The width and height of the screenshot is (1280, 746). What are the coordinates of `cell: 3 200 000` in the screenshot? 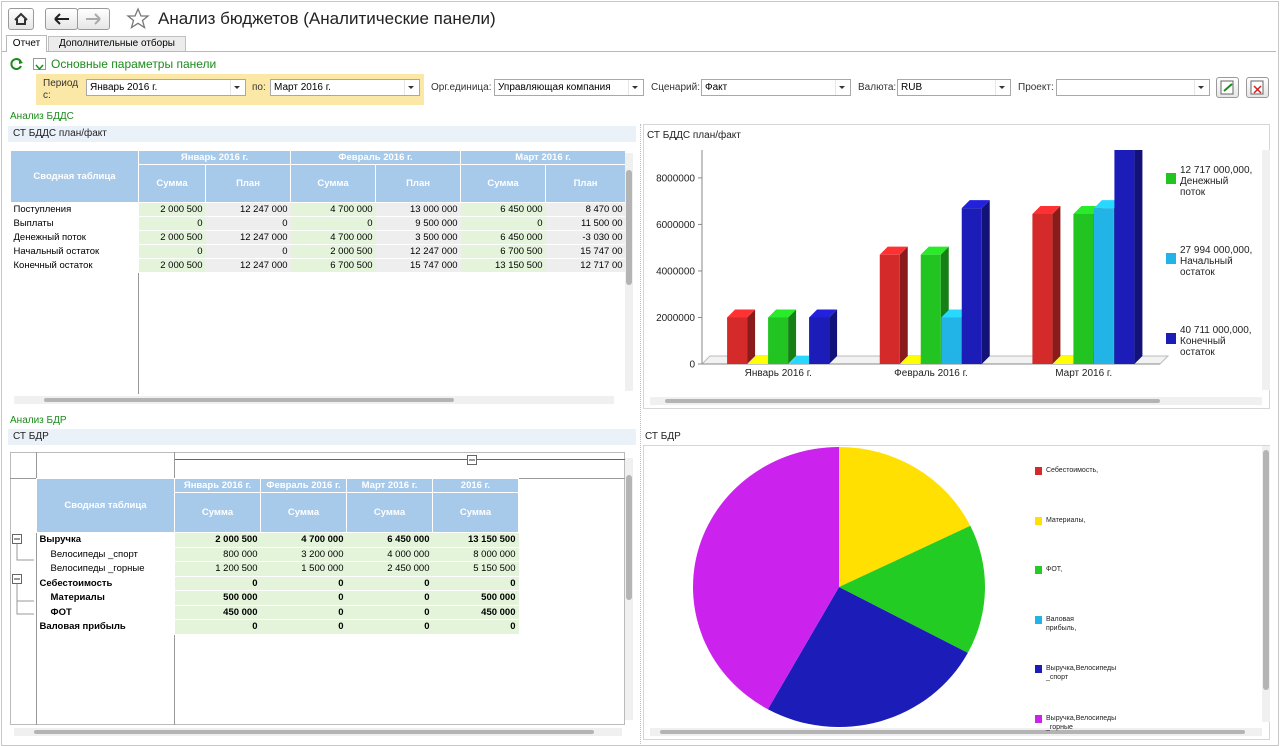 It's located at (303, 554).